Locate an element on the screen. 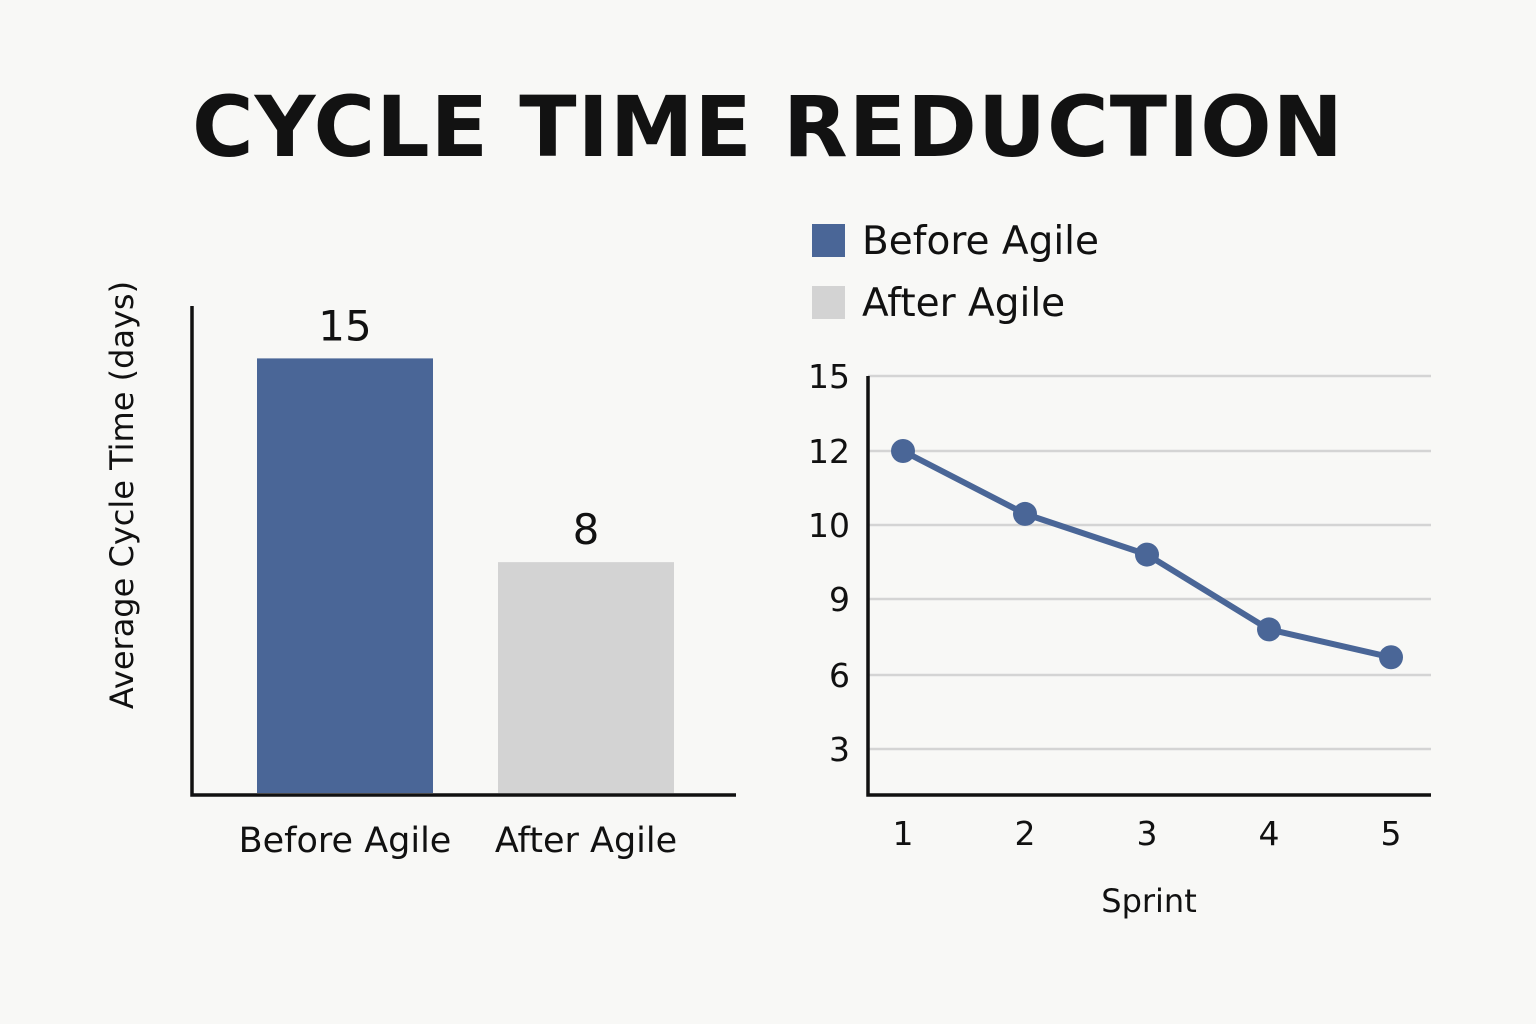  y-tick-label-15: 15 is located at coordinates (829, 376).